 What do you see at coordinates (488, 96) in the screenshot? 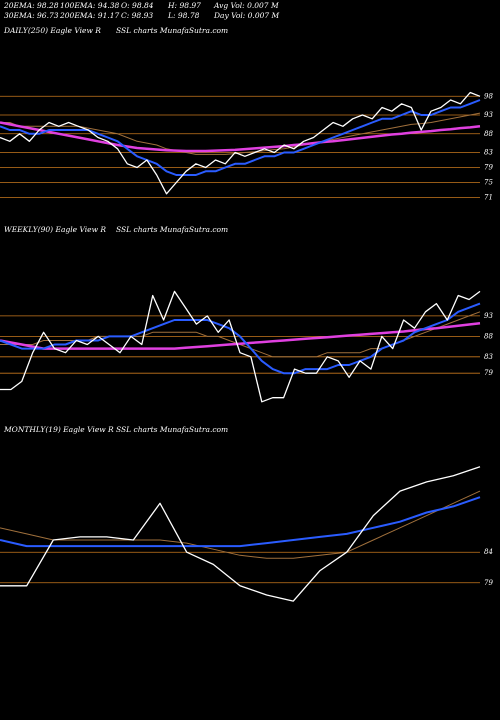
I see `y-tick-label: 98` at bounding box center [488, 96].